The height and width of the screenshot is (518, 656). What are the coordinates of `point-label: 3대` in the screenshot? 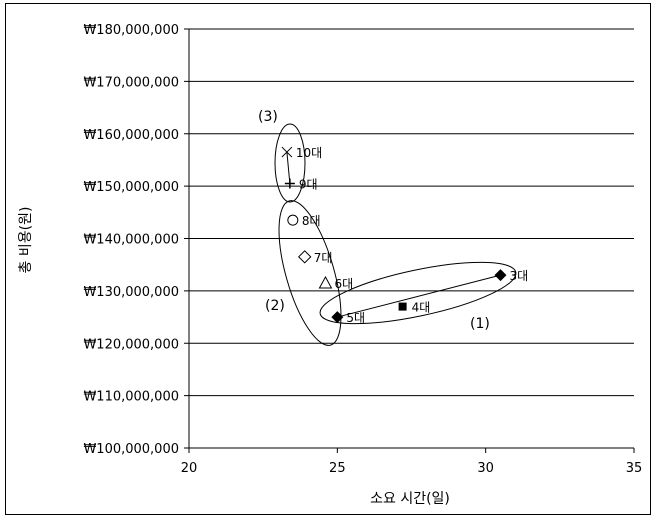 It's located at (519, 276).